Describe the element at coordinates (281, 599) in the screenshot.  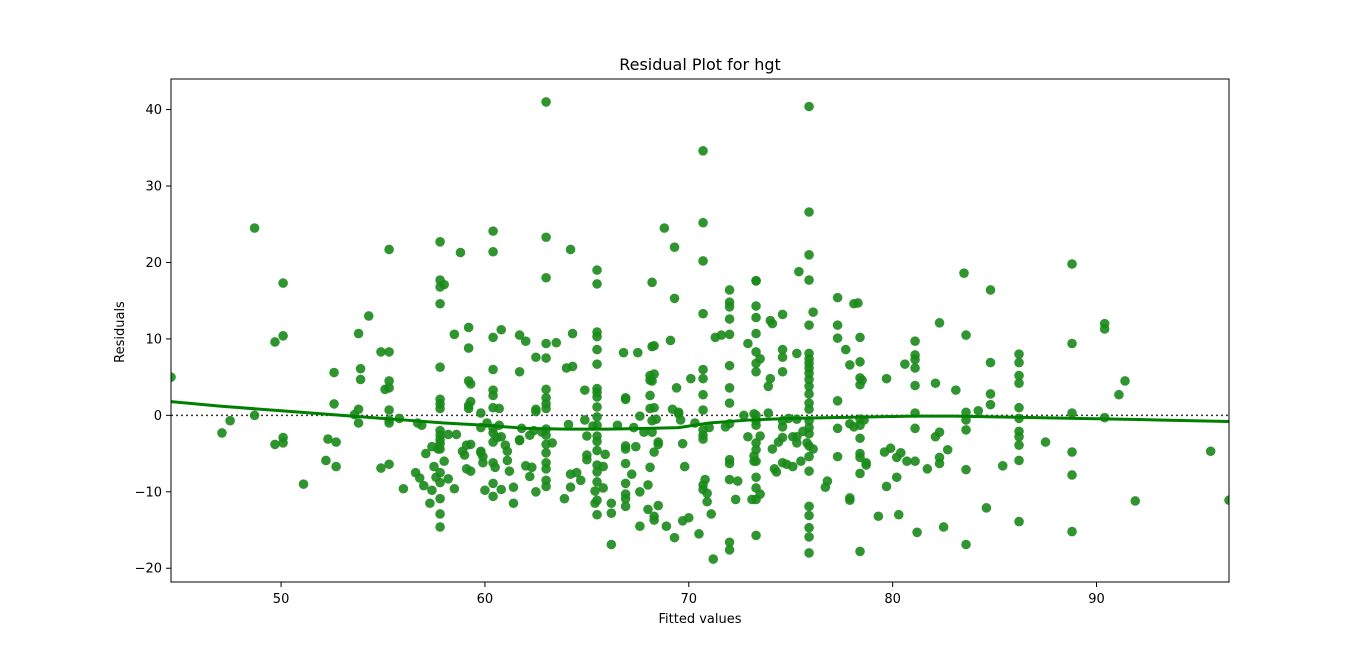
I see `x-tick-label: 50` at that location.